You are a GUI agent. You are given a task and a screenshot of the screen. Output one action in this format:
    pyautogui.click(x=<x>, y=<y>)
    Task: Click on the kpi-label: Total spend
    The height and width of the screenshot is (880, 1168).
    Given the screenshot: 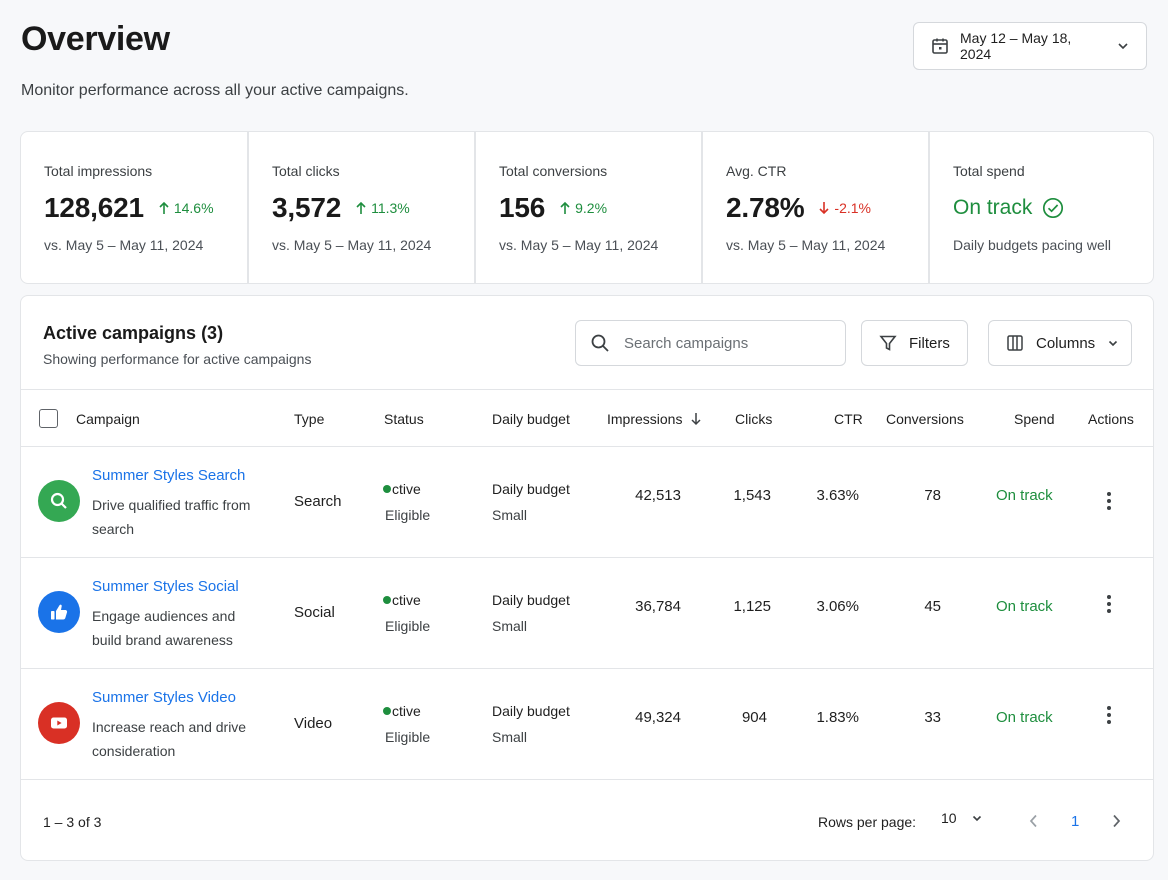 What is the action you would take?
    pyautogui.click(x=989, y=171)
    